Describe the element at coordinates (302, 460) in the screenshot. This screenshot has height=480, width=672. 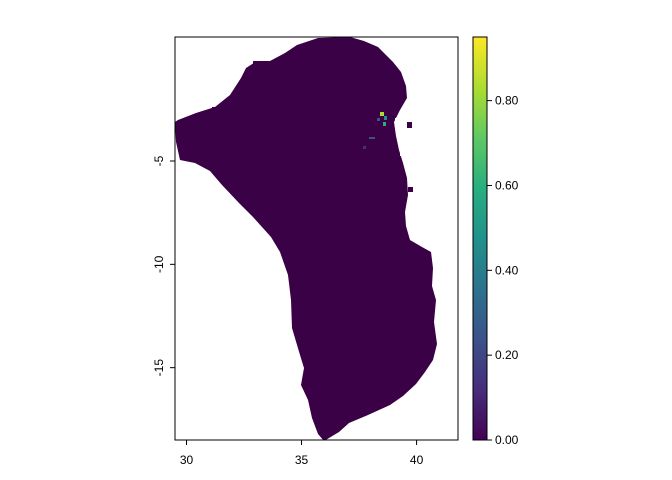
I see `x-tick-label: 35` at that location.